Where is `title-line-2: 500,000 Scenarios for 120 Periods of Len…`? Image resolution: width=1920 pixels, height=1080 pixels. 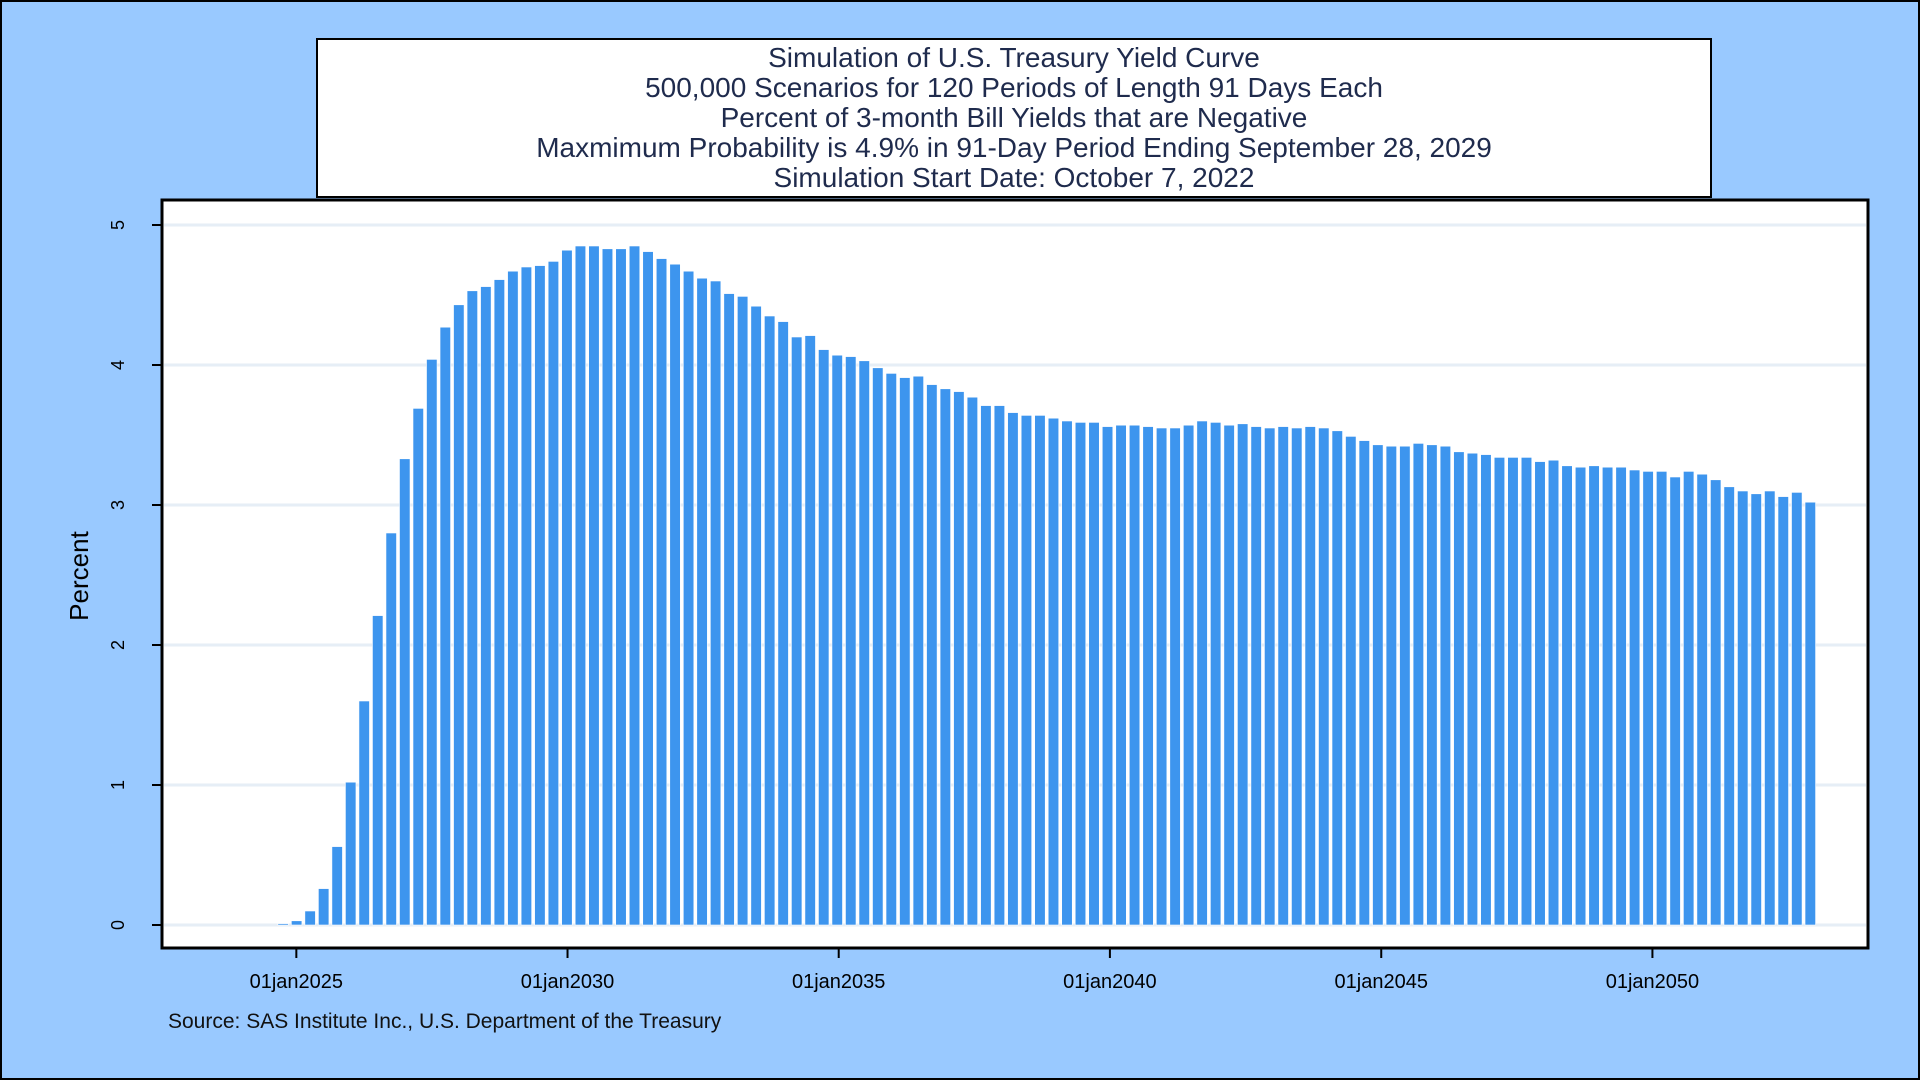
title-line-2: 500,000 Scenarios for 120 Periods of Len… is located at coordinates (1014, 87).